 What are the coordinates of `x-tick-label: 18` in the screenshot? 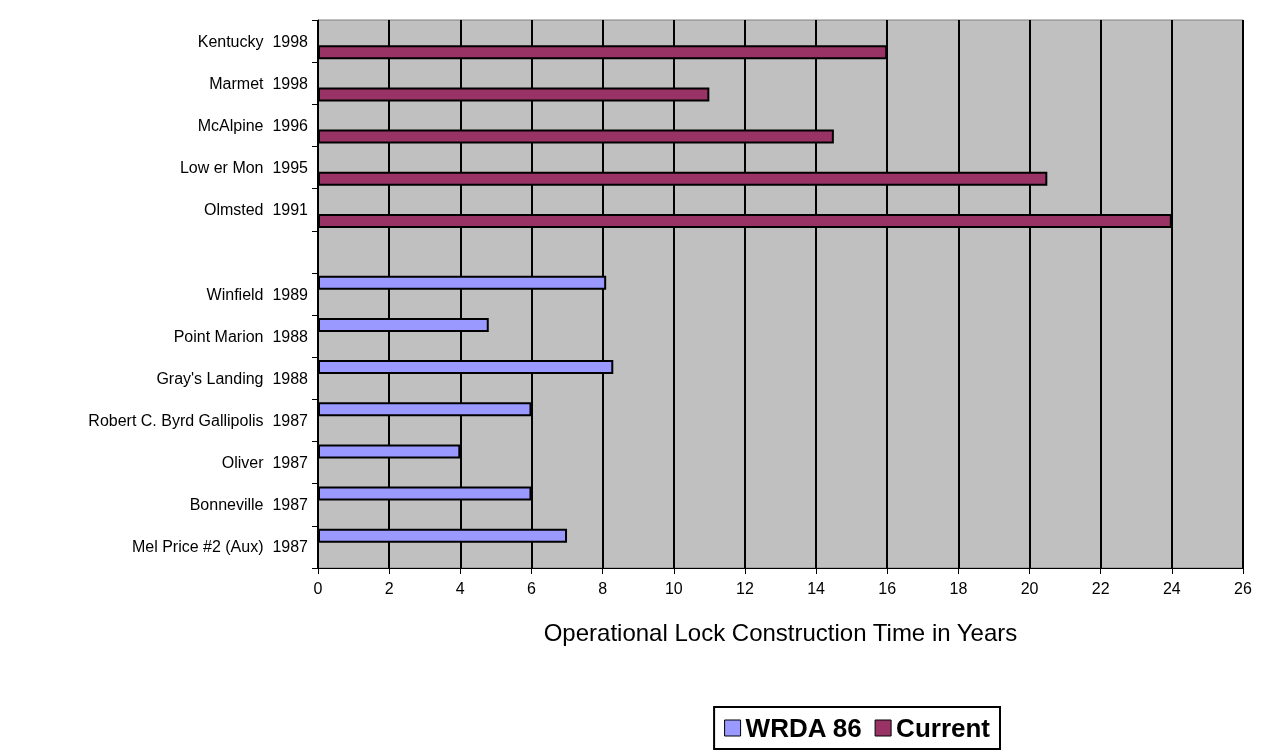 It's located at (958, 588).